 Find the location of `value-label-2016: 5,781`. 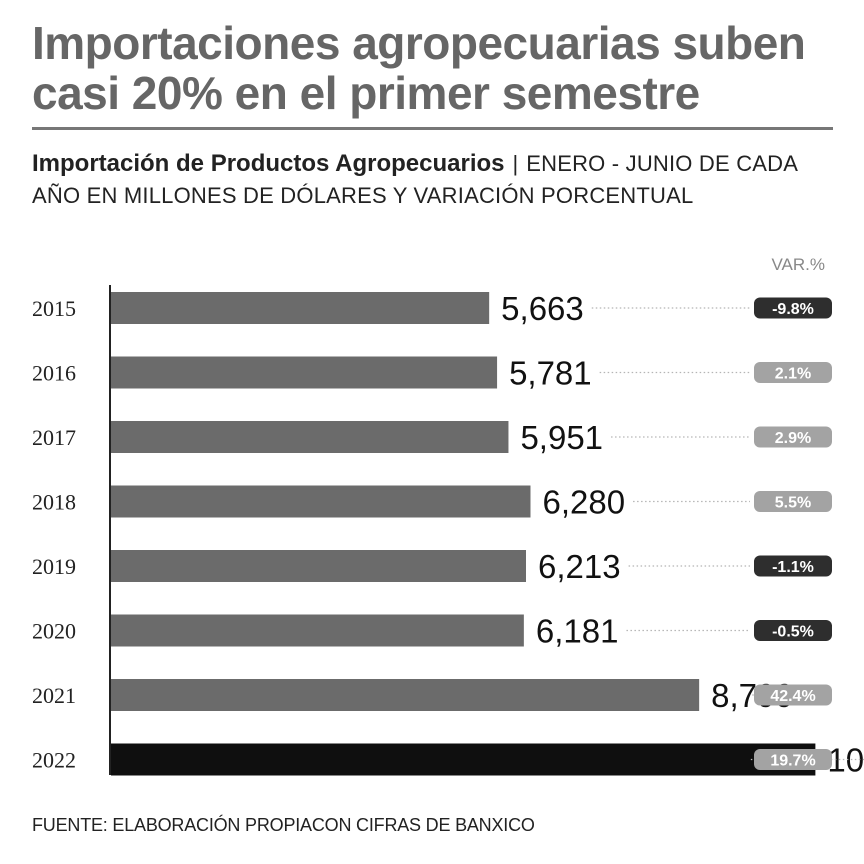

value-label-2016: 5,781 is located at coordinates (550, 373).